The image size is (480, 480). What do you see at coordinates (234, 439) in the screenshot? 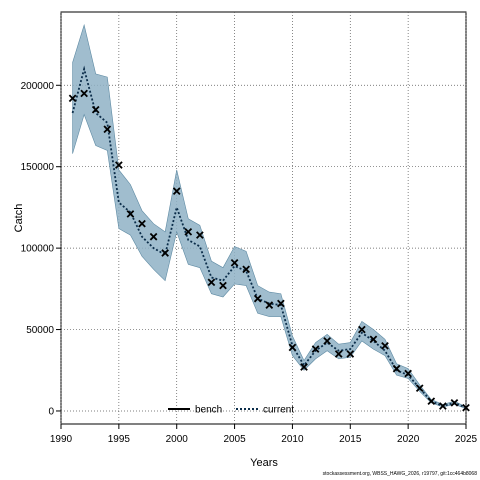
I see `x-tick-label: 2005` at bounding box center [234, 439].